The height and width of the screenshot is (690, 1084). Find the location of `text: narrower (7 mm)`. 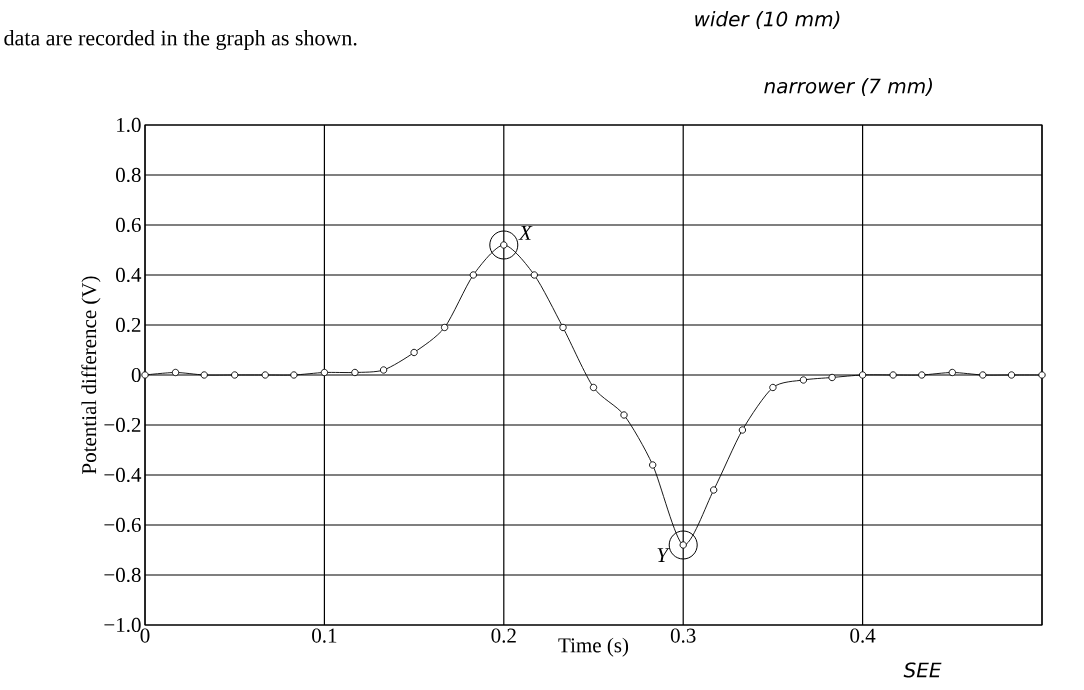

text: narrower (7 mm) is located at coordinates (848, 87).